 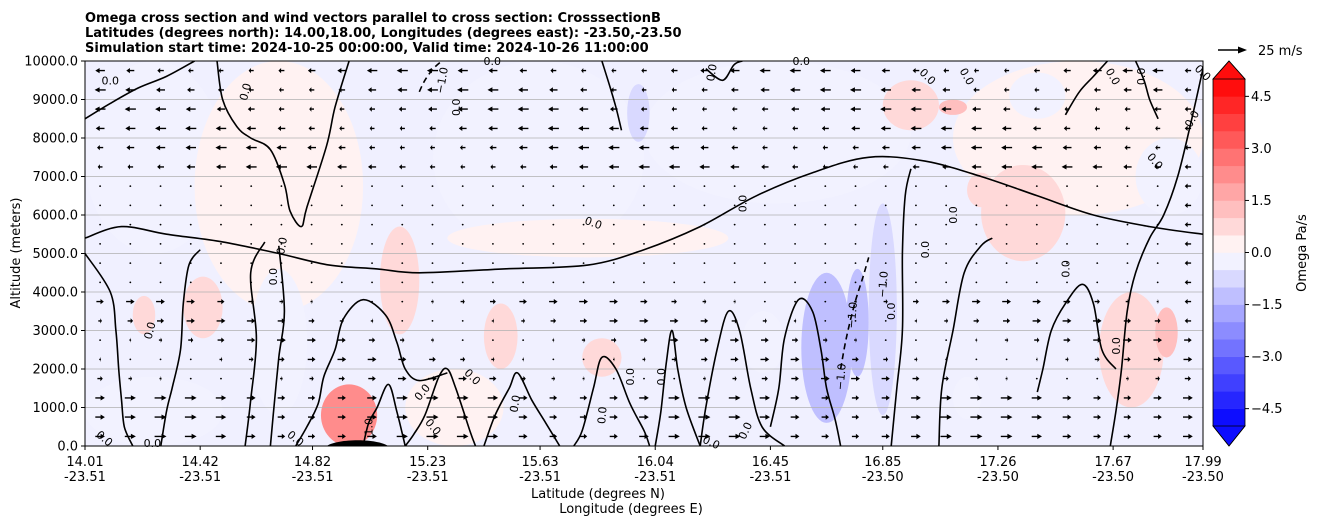 What do you see at coordinates (883, 477) in the screenshot?
I see `x-tick-label-lon: -23.50` at bounding box center [883, 477].